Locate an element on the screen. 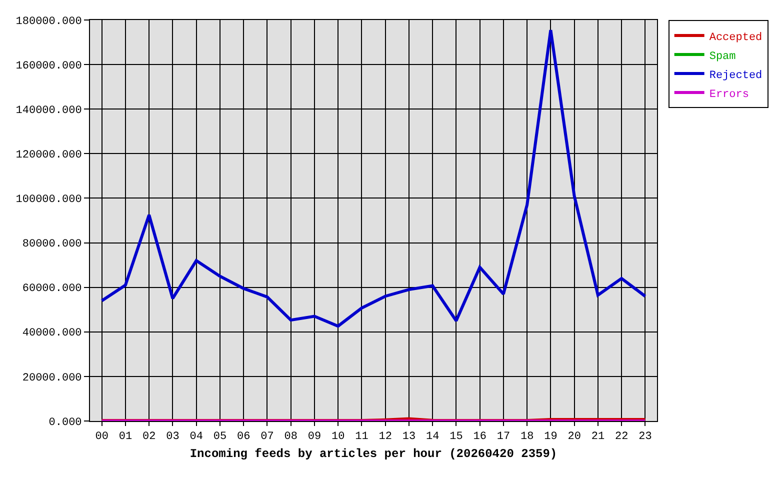 The height and width of the screenshot is (480, 780). x-tick-label: 16 is located at coordinates (479, 437).